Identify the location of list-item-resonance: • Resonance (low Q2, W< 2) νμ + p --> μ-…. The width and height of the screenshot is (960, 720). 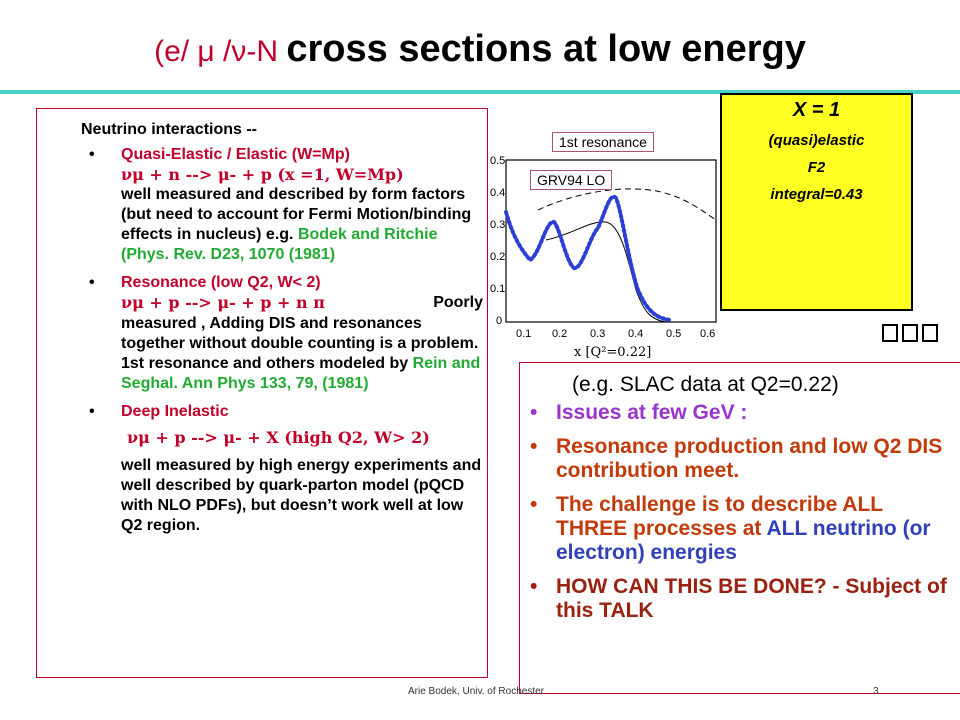
(279, 333).